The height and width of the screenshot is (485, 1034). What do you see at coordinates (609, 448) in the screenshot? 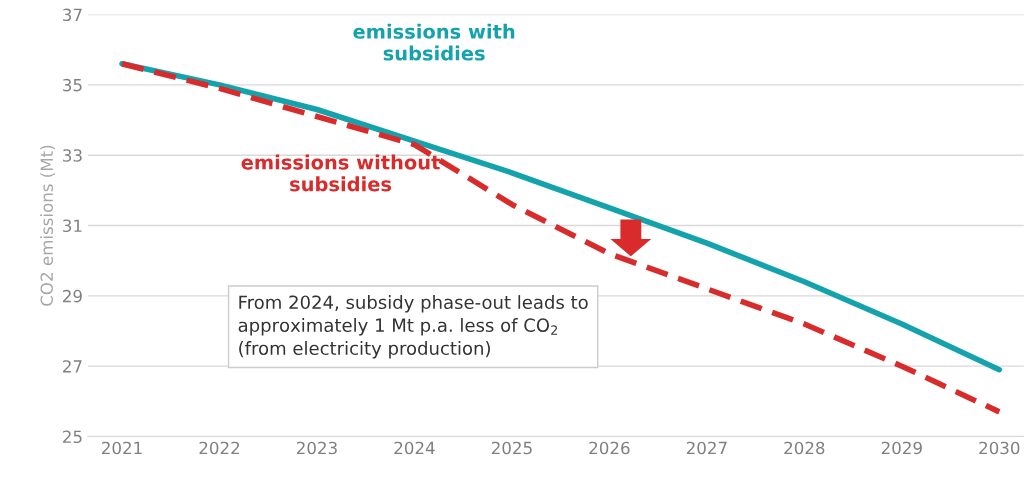
I see `x-tick-label: 2026` at bounding box center [609, 448].